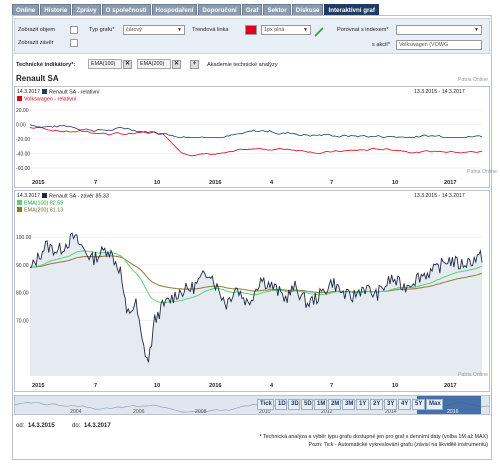 The width and height of the screenshot is (500, 465). What do you see at coordinates (256, 131) in the screenshot?
I see `renault-relative-line` at bounding box center [256, 131].